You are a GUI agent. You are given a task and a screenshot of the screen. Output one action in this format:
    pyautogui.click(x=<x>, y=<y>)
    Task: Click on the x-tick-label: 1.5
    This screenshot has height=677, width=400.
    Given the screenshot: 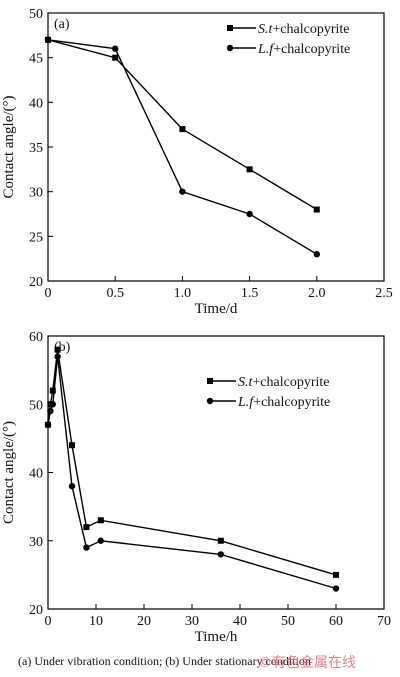 What is the action you would take?
    pyautogui.click(x=250, y=293)
    